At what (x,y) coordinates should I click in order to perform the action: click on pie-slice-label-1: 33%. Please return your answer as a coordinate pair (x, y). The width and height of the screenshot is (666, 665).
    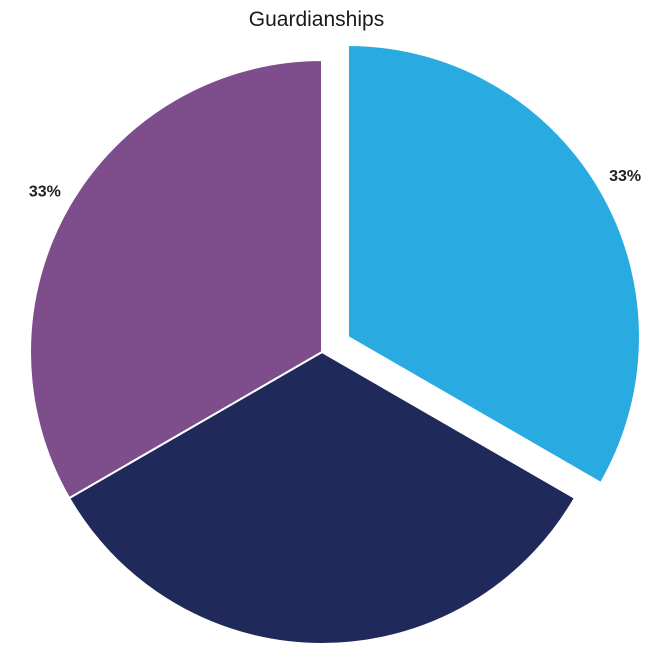
    Looking at the image, I should click on (625, 176).